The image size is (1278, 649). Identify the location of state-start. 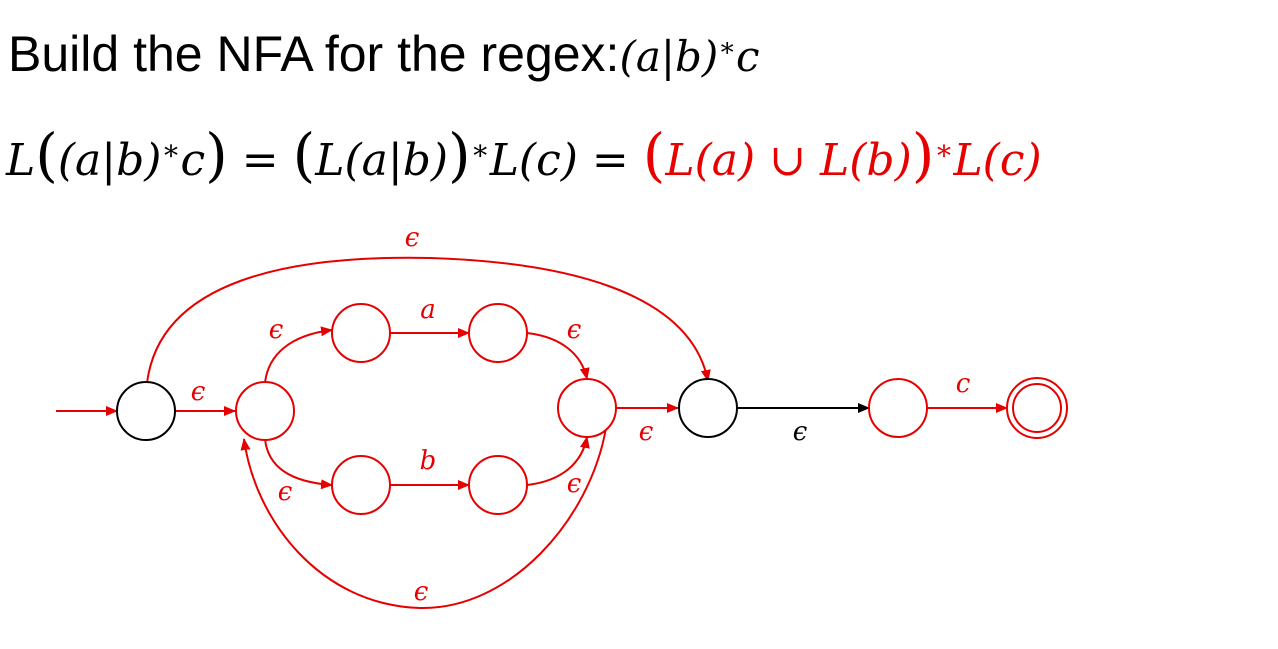
(146, 411).